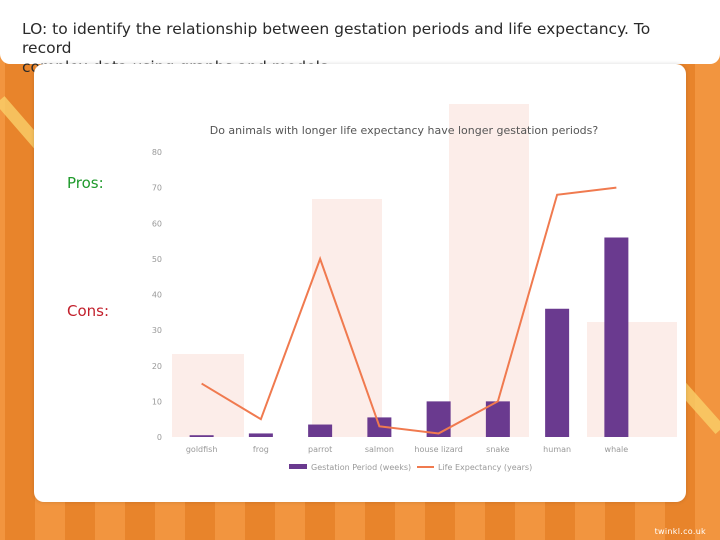  Describe the element at coordinates (157, 188) in the screenshot. I see `y-tick-label: 70` at that location.